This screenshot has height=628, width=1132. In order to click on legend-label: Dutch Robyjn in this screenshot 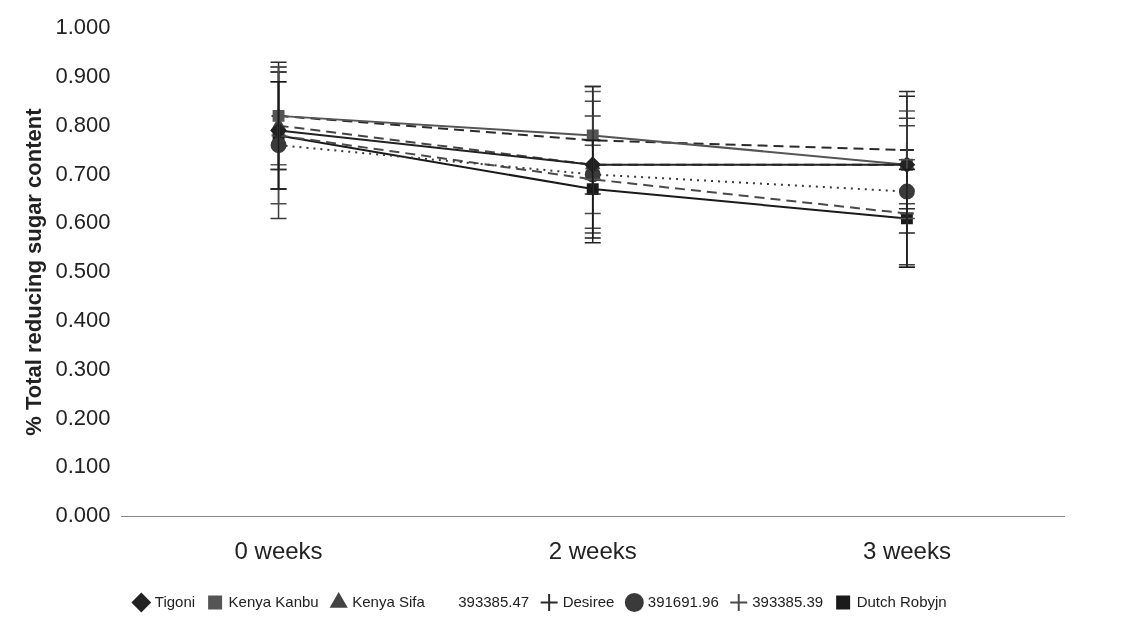, I will do `click(901, 601)`.